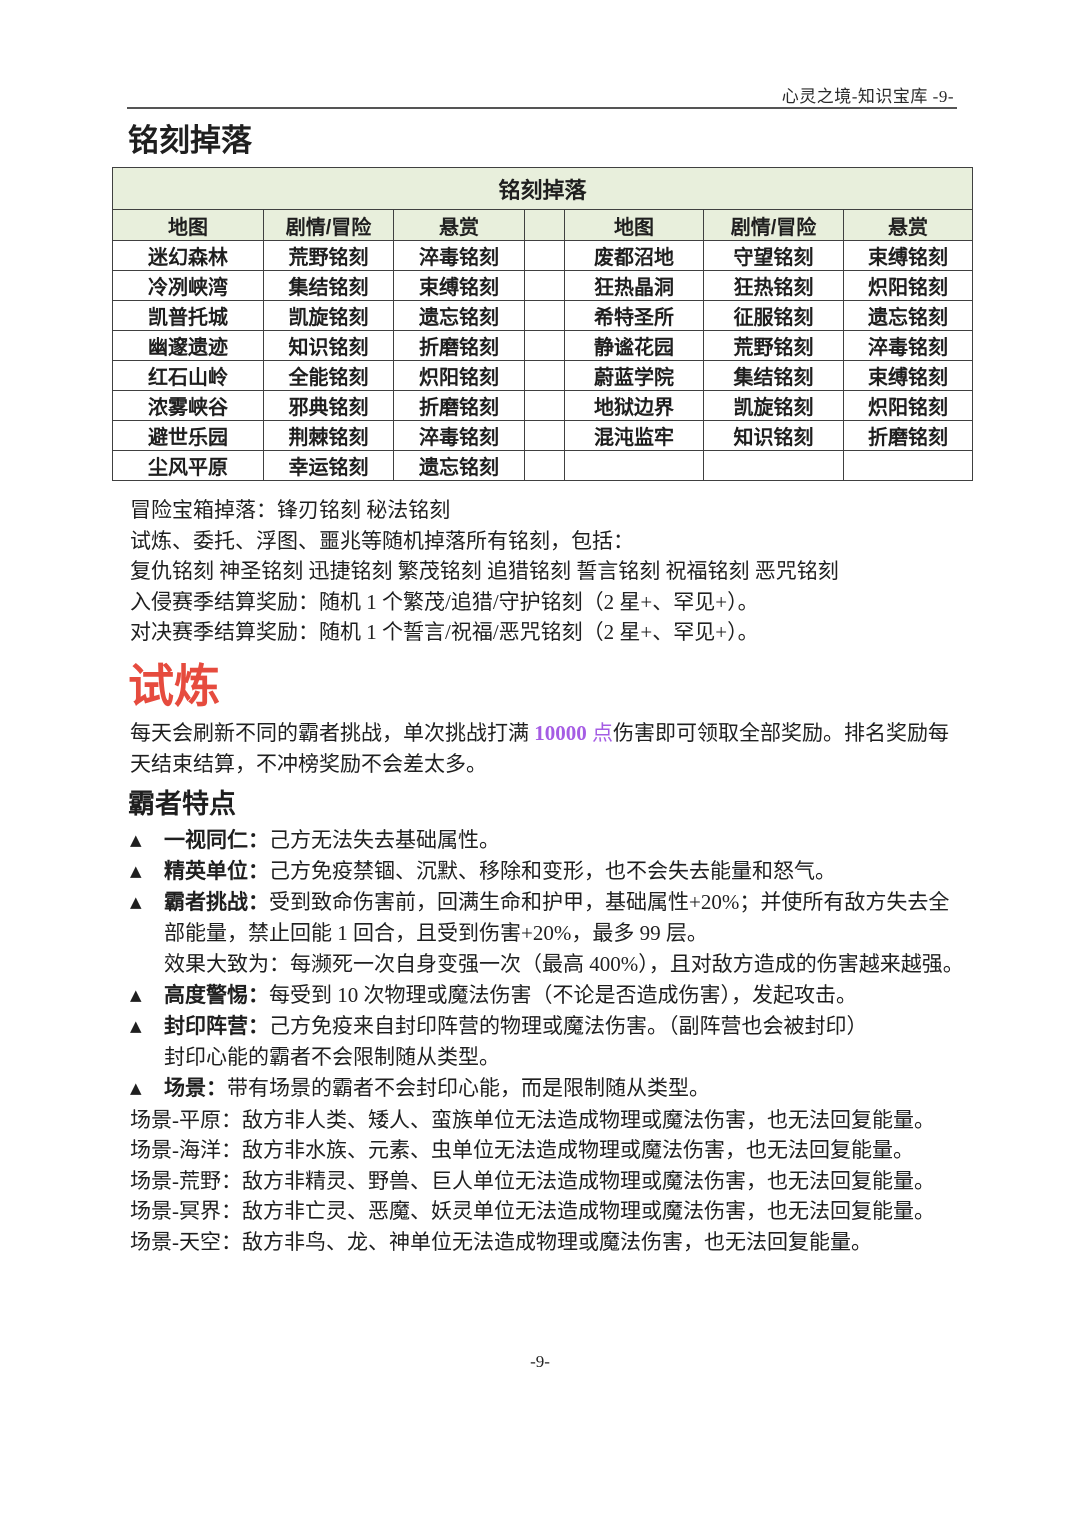  What do you see at coordinates (634, 406) in the screenshot?
I see `table-cell: 地狱边界` at bounding box center [634, 406].